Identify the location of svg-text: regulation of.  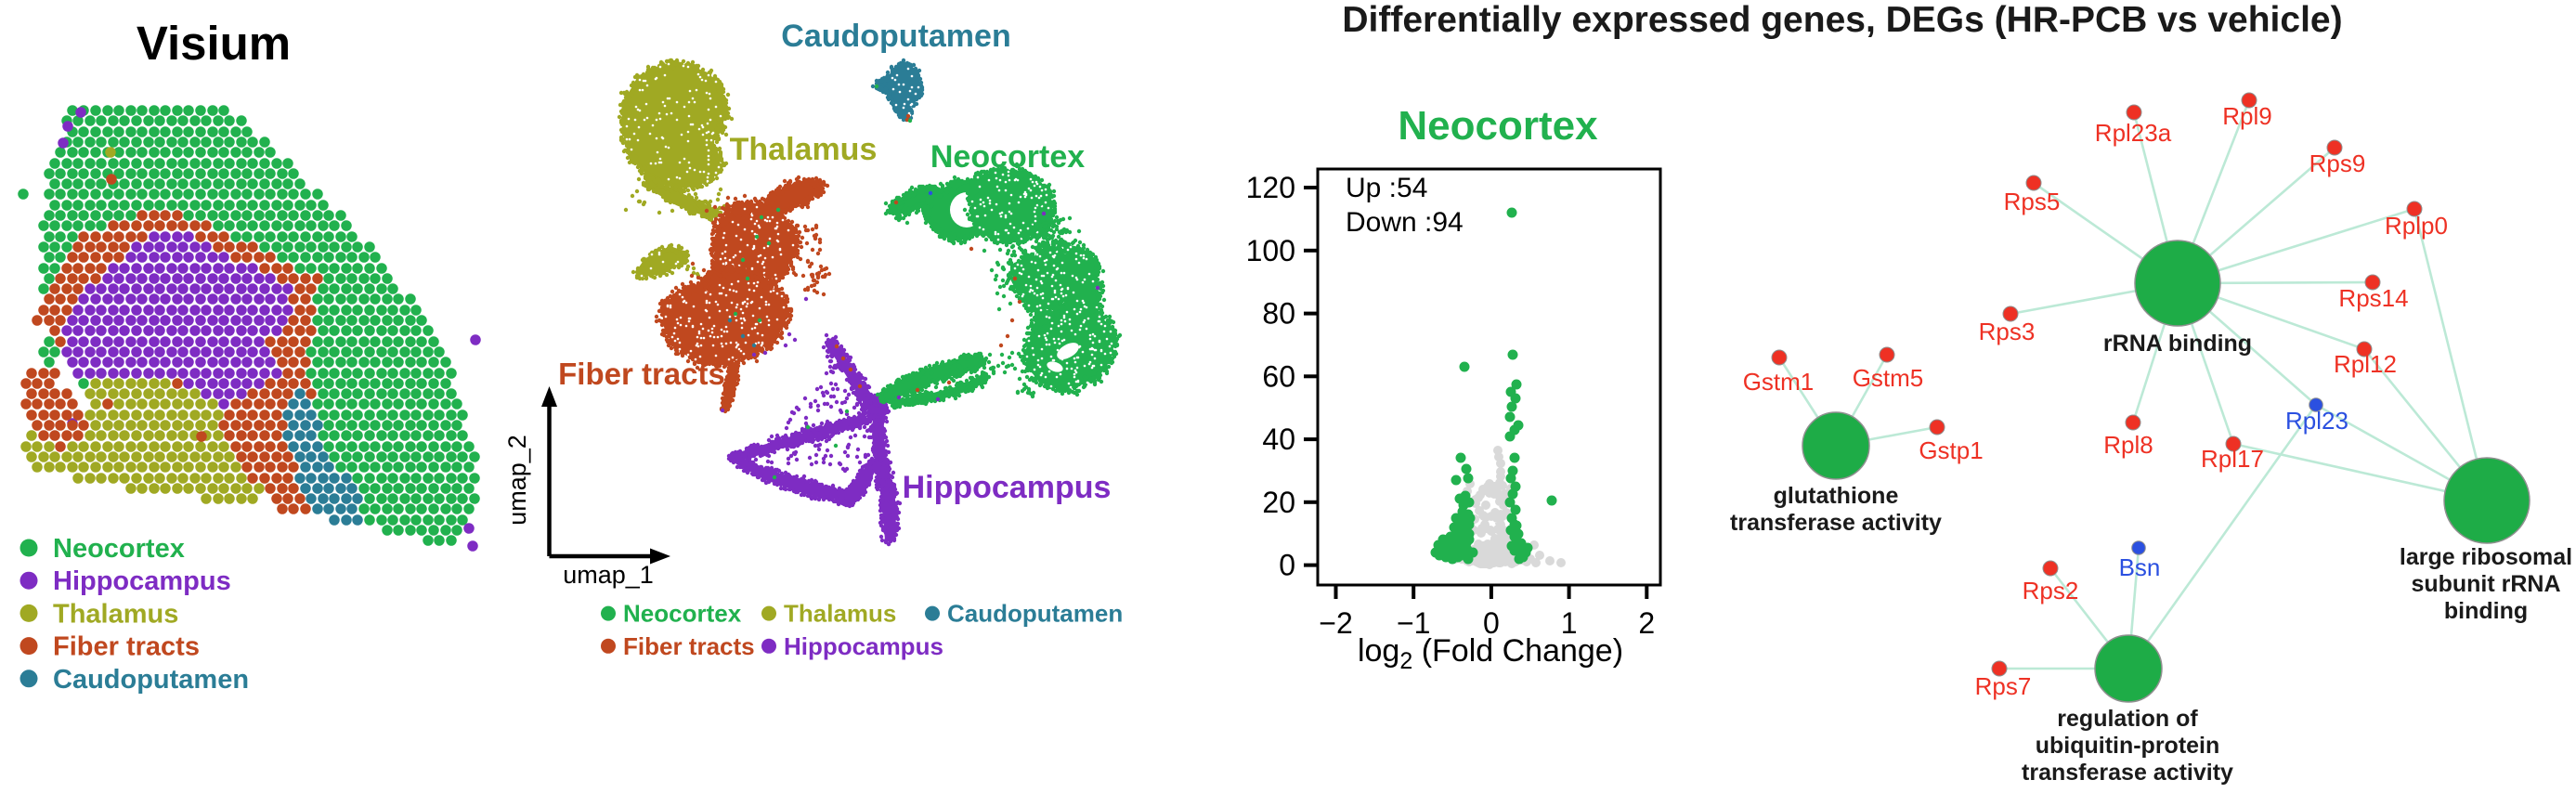
(2127, 719).